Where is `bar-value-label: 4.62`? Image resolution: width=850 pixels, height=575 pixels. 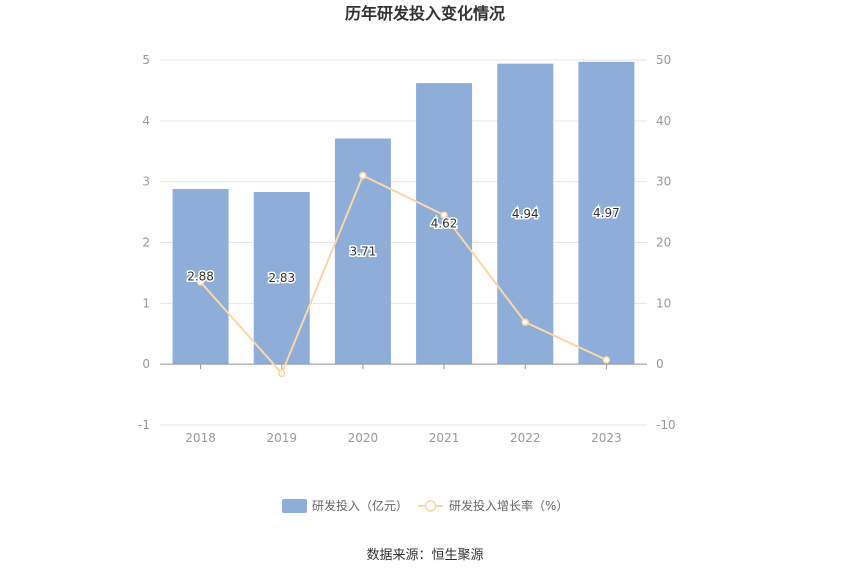
bar-value-label: 4.62 is located at coordinates (444, 224).